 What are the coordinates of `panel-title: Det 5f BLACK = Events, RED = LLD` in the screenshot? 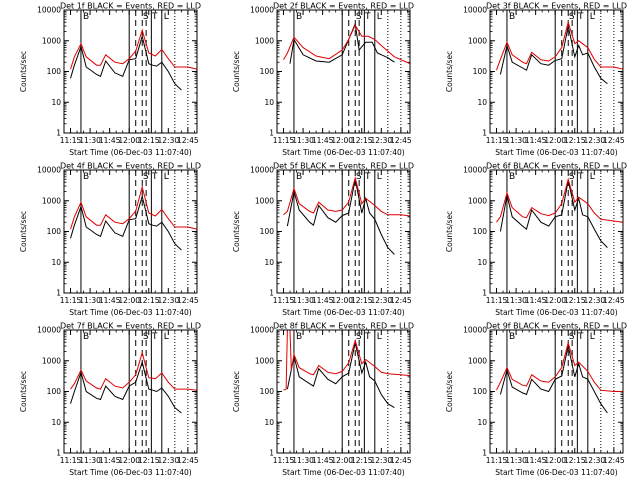 It's located at (343, 166).